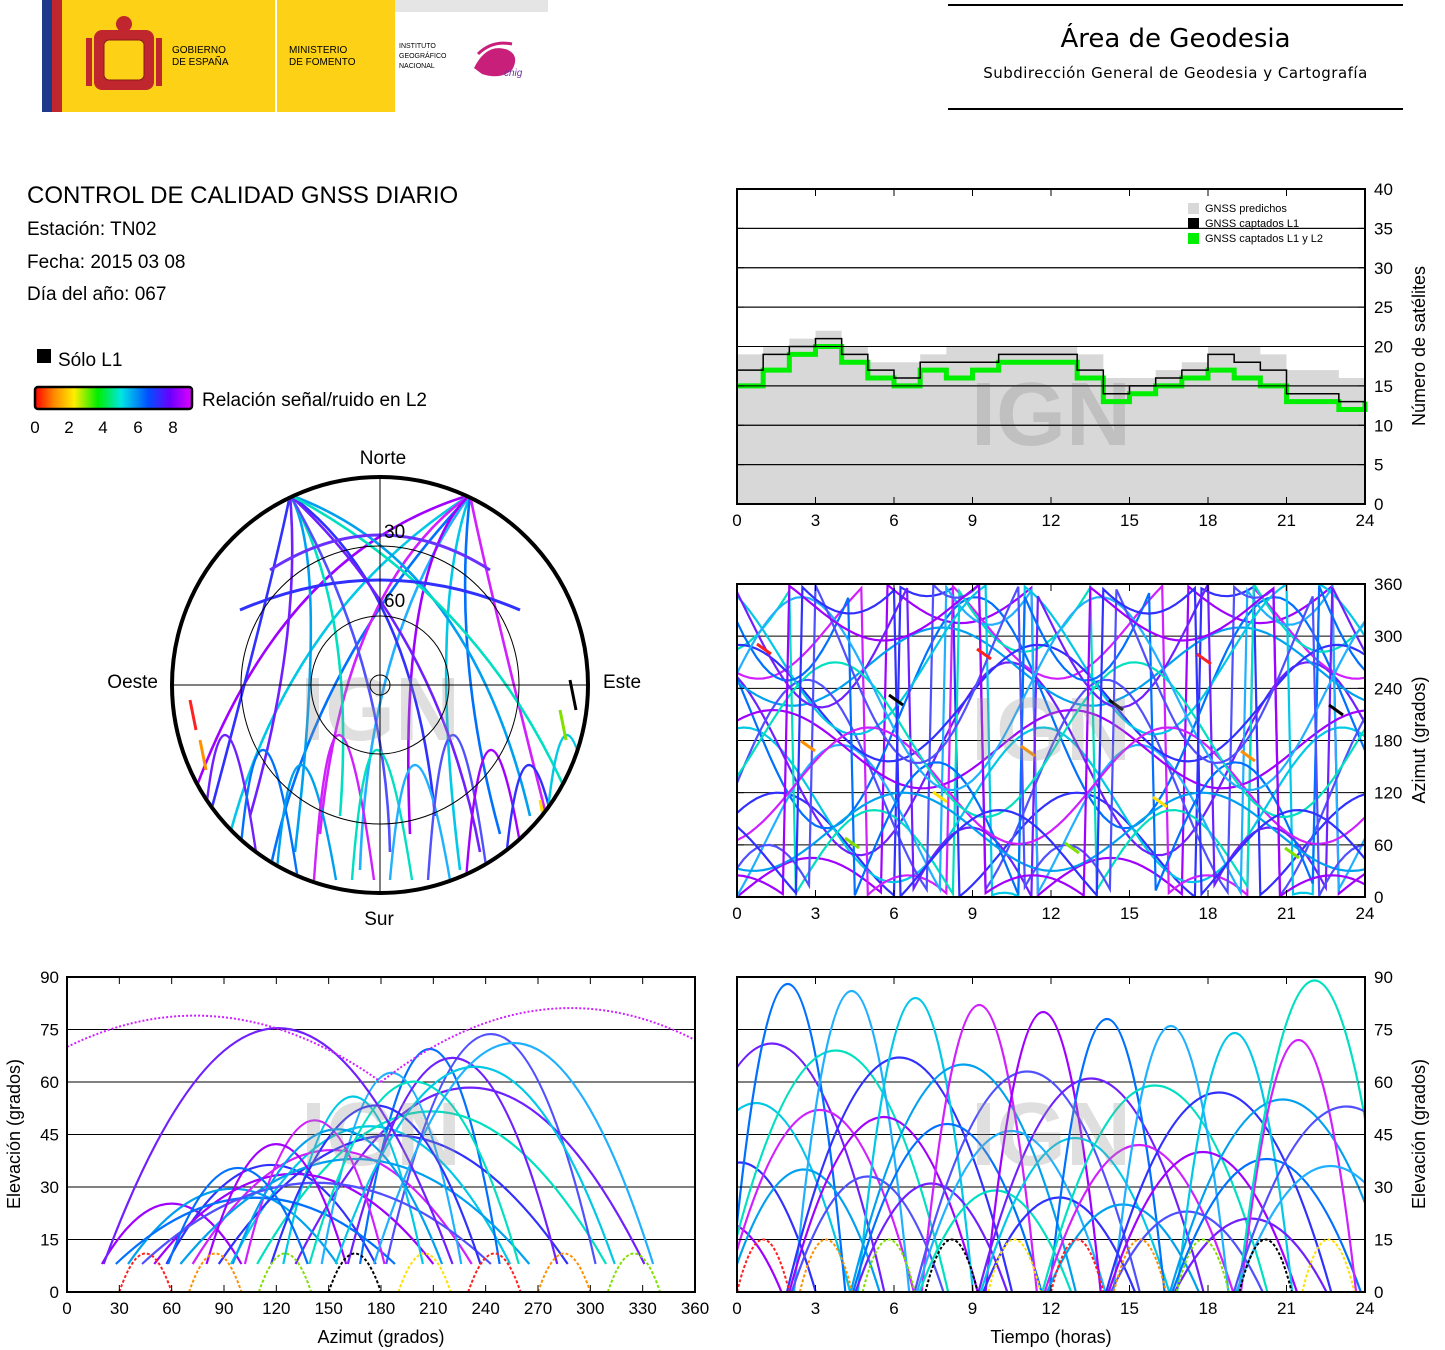 The height and width of the screenshot is (1350, 1445). What do you see at coordinates (1388, 636) in the screenshot?
I see `y-tick-label: 300` at bounding box center [1388, 636].